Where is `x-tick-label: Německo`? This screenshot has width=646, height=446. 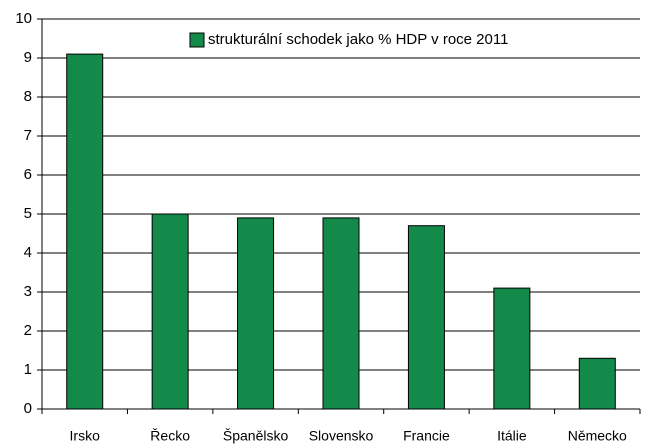
x-tick-label: Německo is located at coordinates (597, 436).